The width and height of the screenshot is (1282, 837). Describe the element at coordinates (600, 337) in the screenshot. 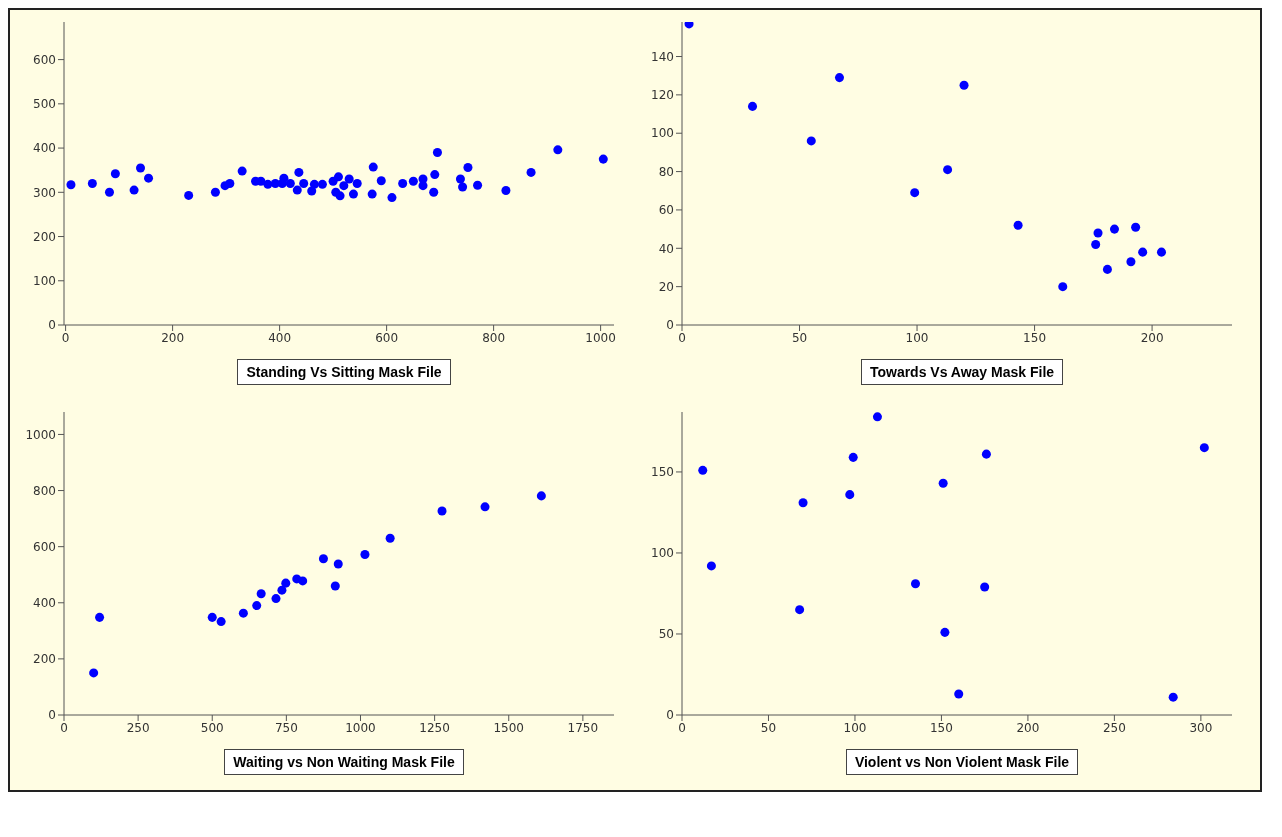

I see `x-tick-label: 1000` at that location.